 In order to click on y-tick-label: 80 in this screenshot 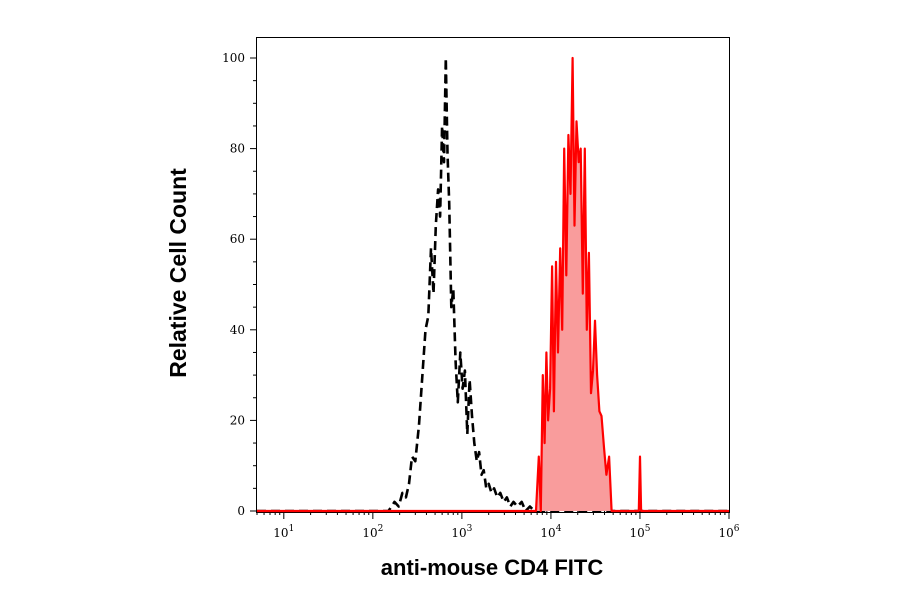, I will do `click(237, 149)`.